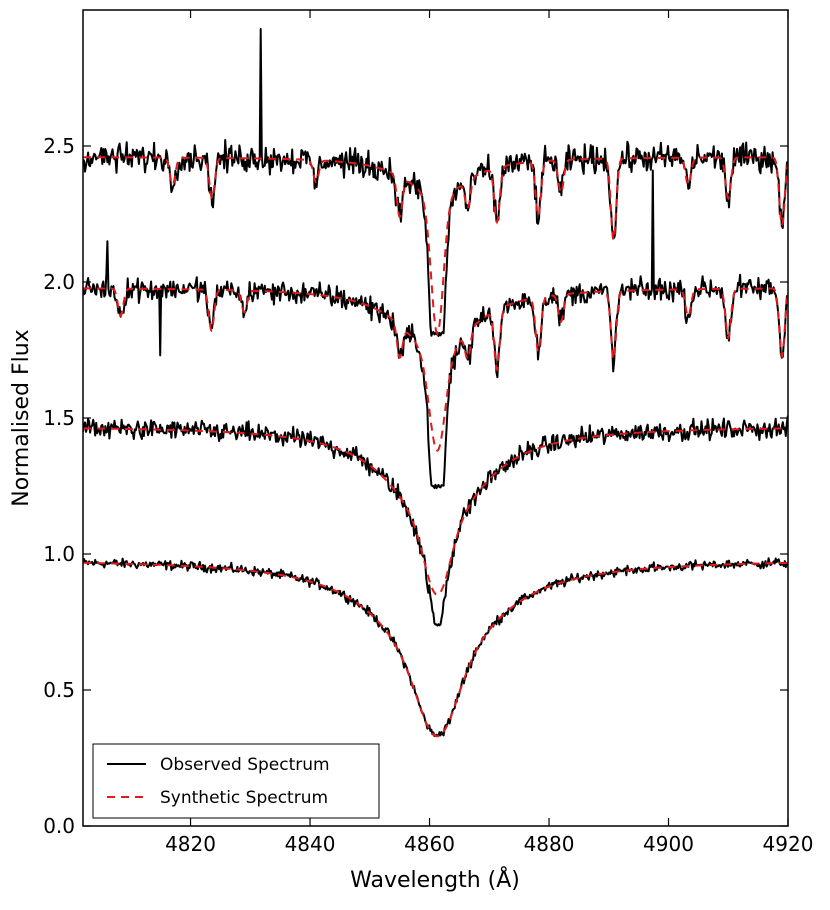  What do you see at coordinates (244, 798) in the screenshot?
I see `legend-synthetic-label: Synthetic Spectrum` at bounding box center [244, 798].